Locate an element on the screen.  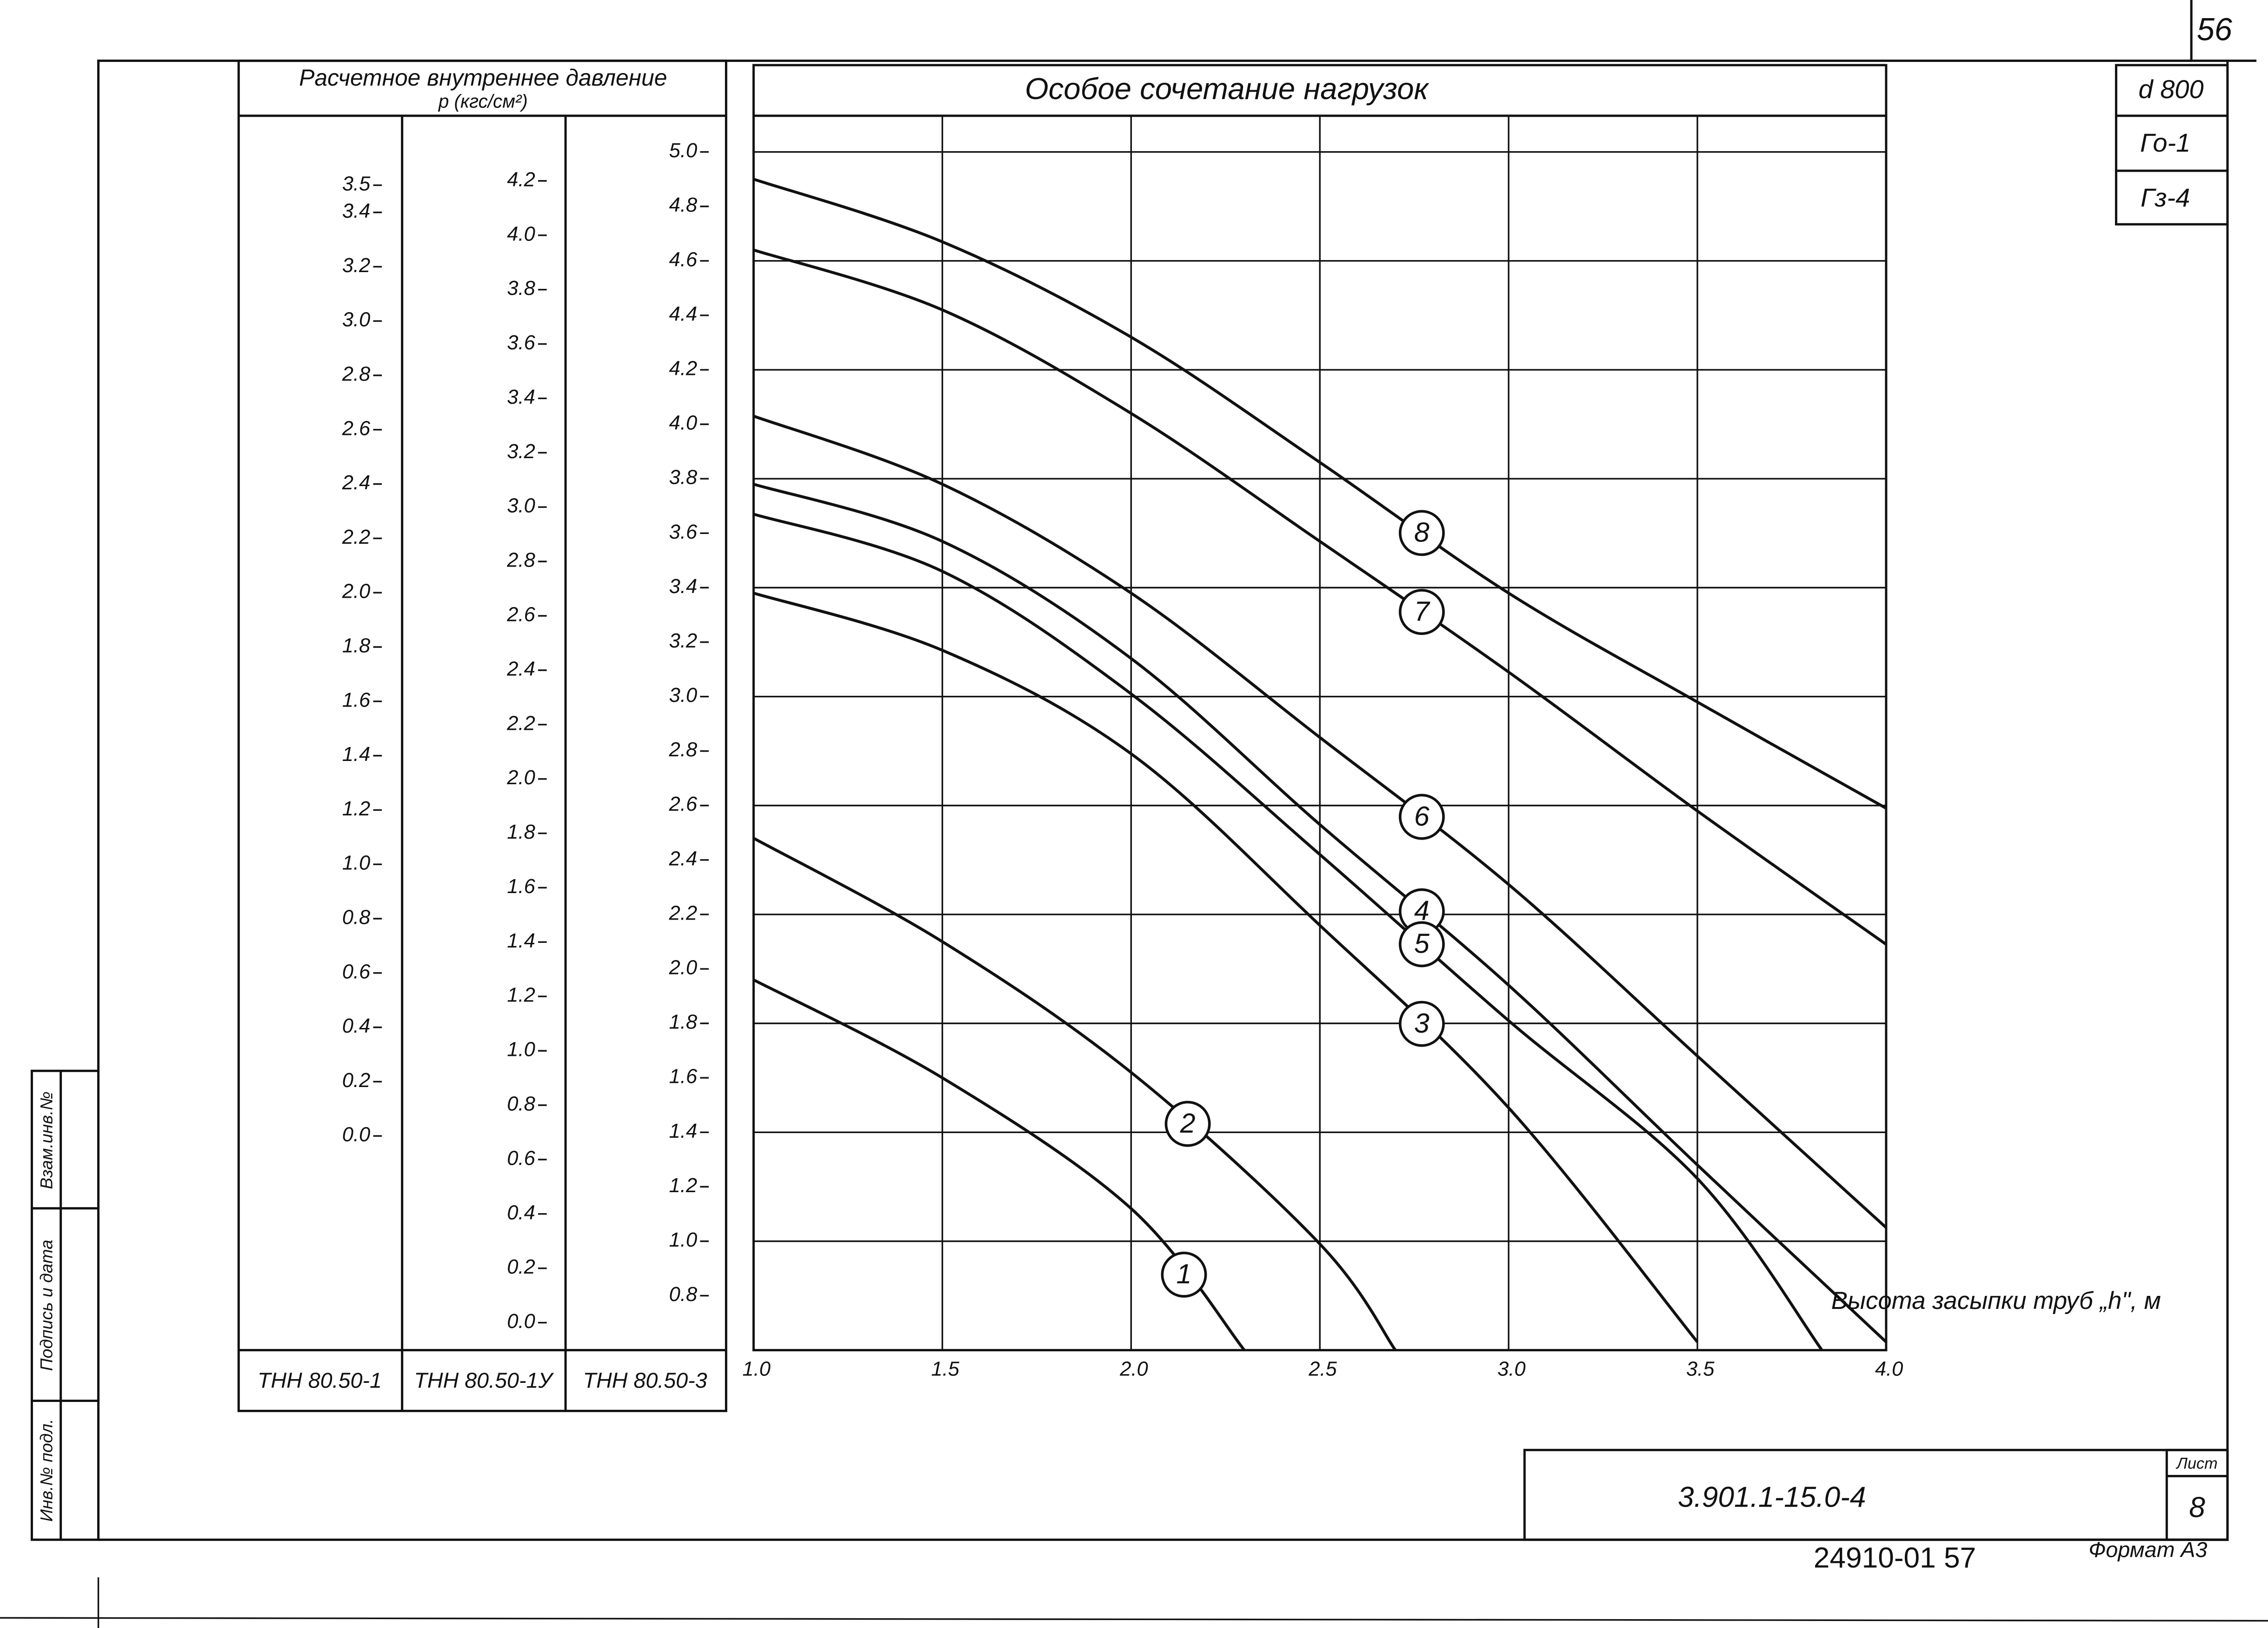
frame-border is located at coordinates (2223, 31).